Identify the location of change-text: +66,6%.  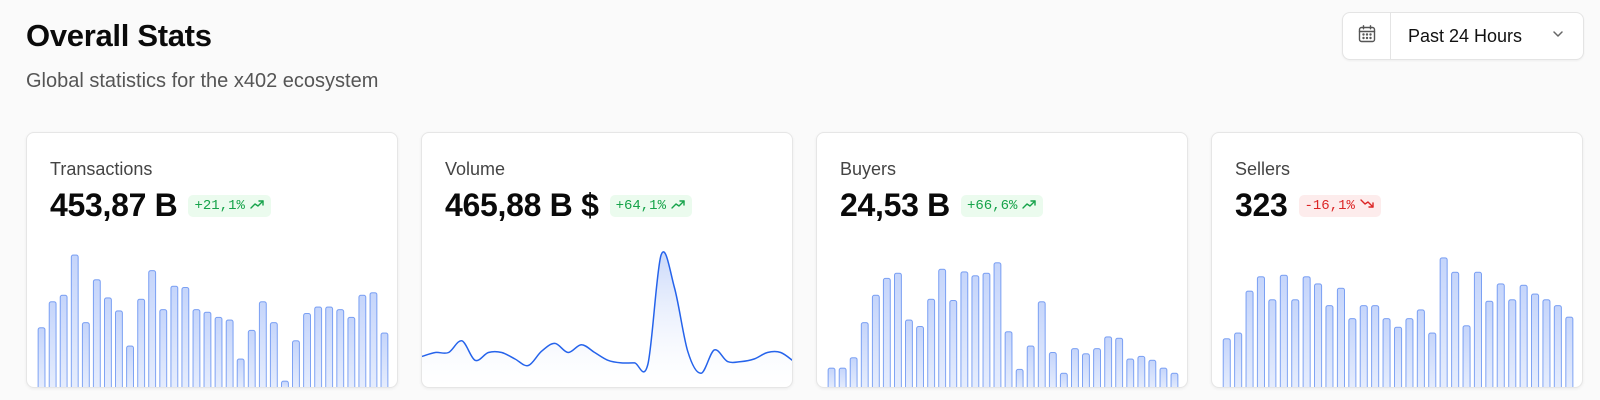
(992, 205).